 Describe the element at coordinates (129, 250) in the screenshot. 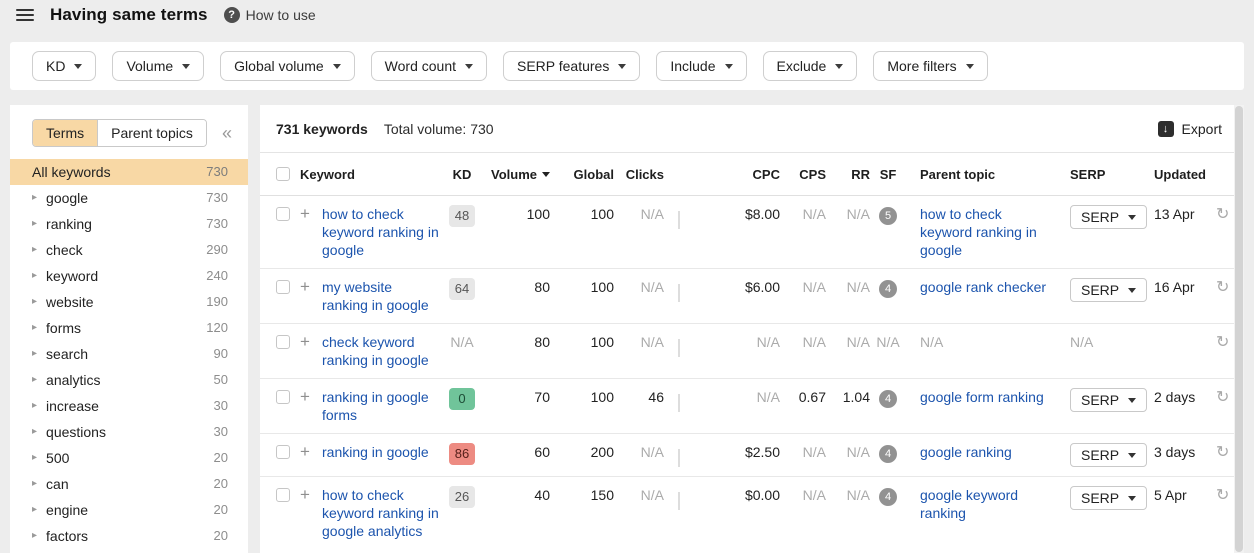

I see `sidebar-item-check: ▸ check 290` at that location.